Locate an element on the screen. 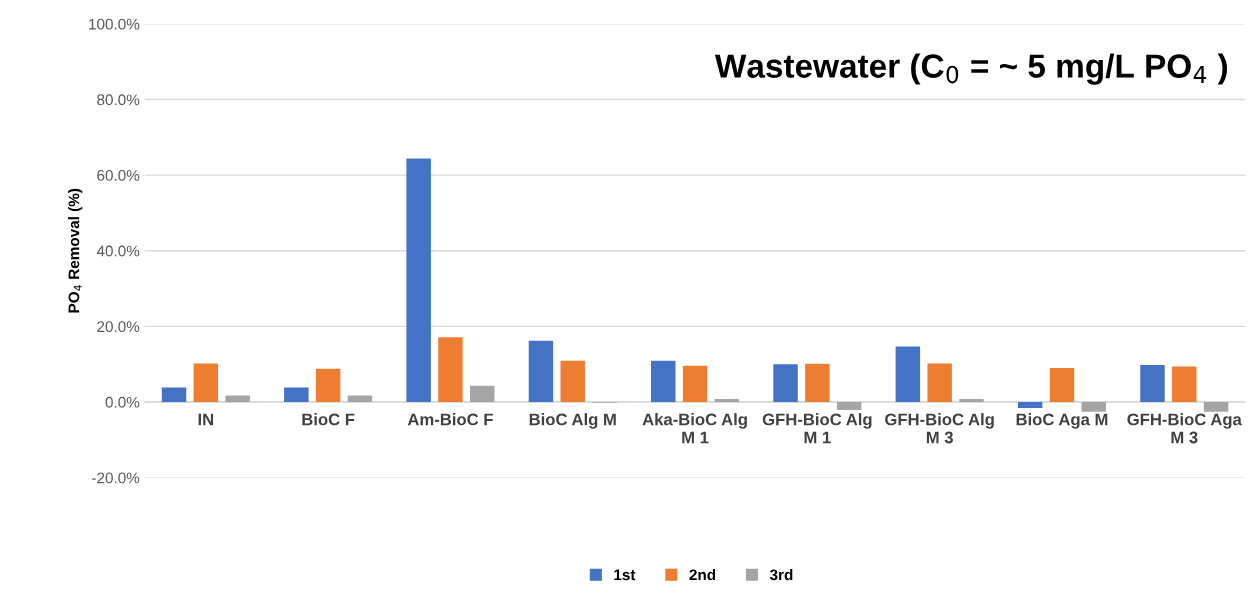 The height and width of the screenshot is (597, 1258). legend-label: 2nd is located at coordinates (702, 575).